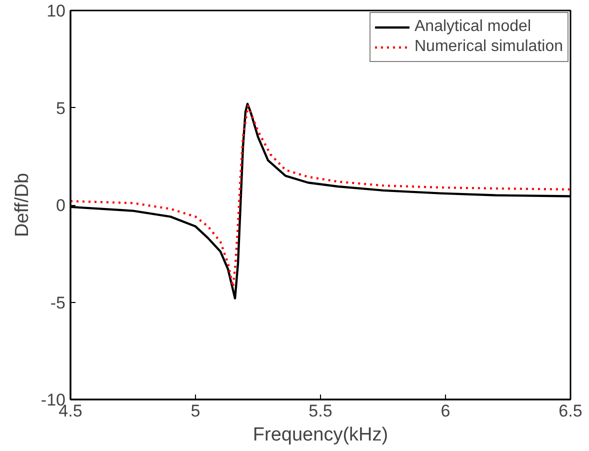  Describe the element at coordinates (445, 411) in the screenshot. I see `x-tick-label: 6` at that location.